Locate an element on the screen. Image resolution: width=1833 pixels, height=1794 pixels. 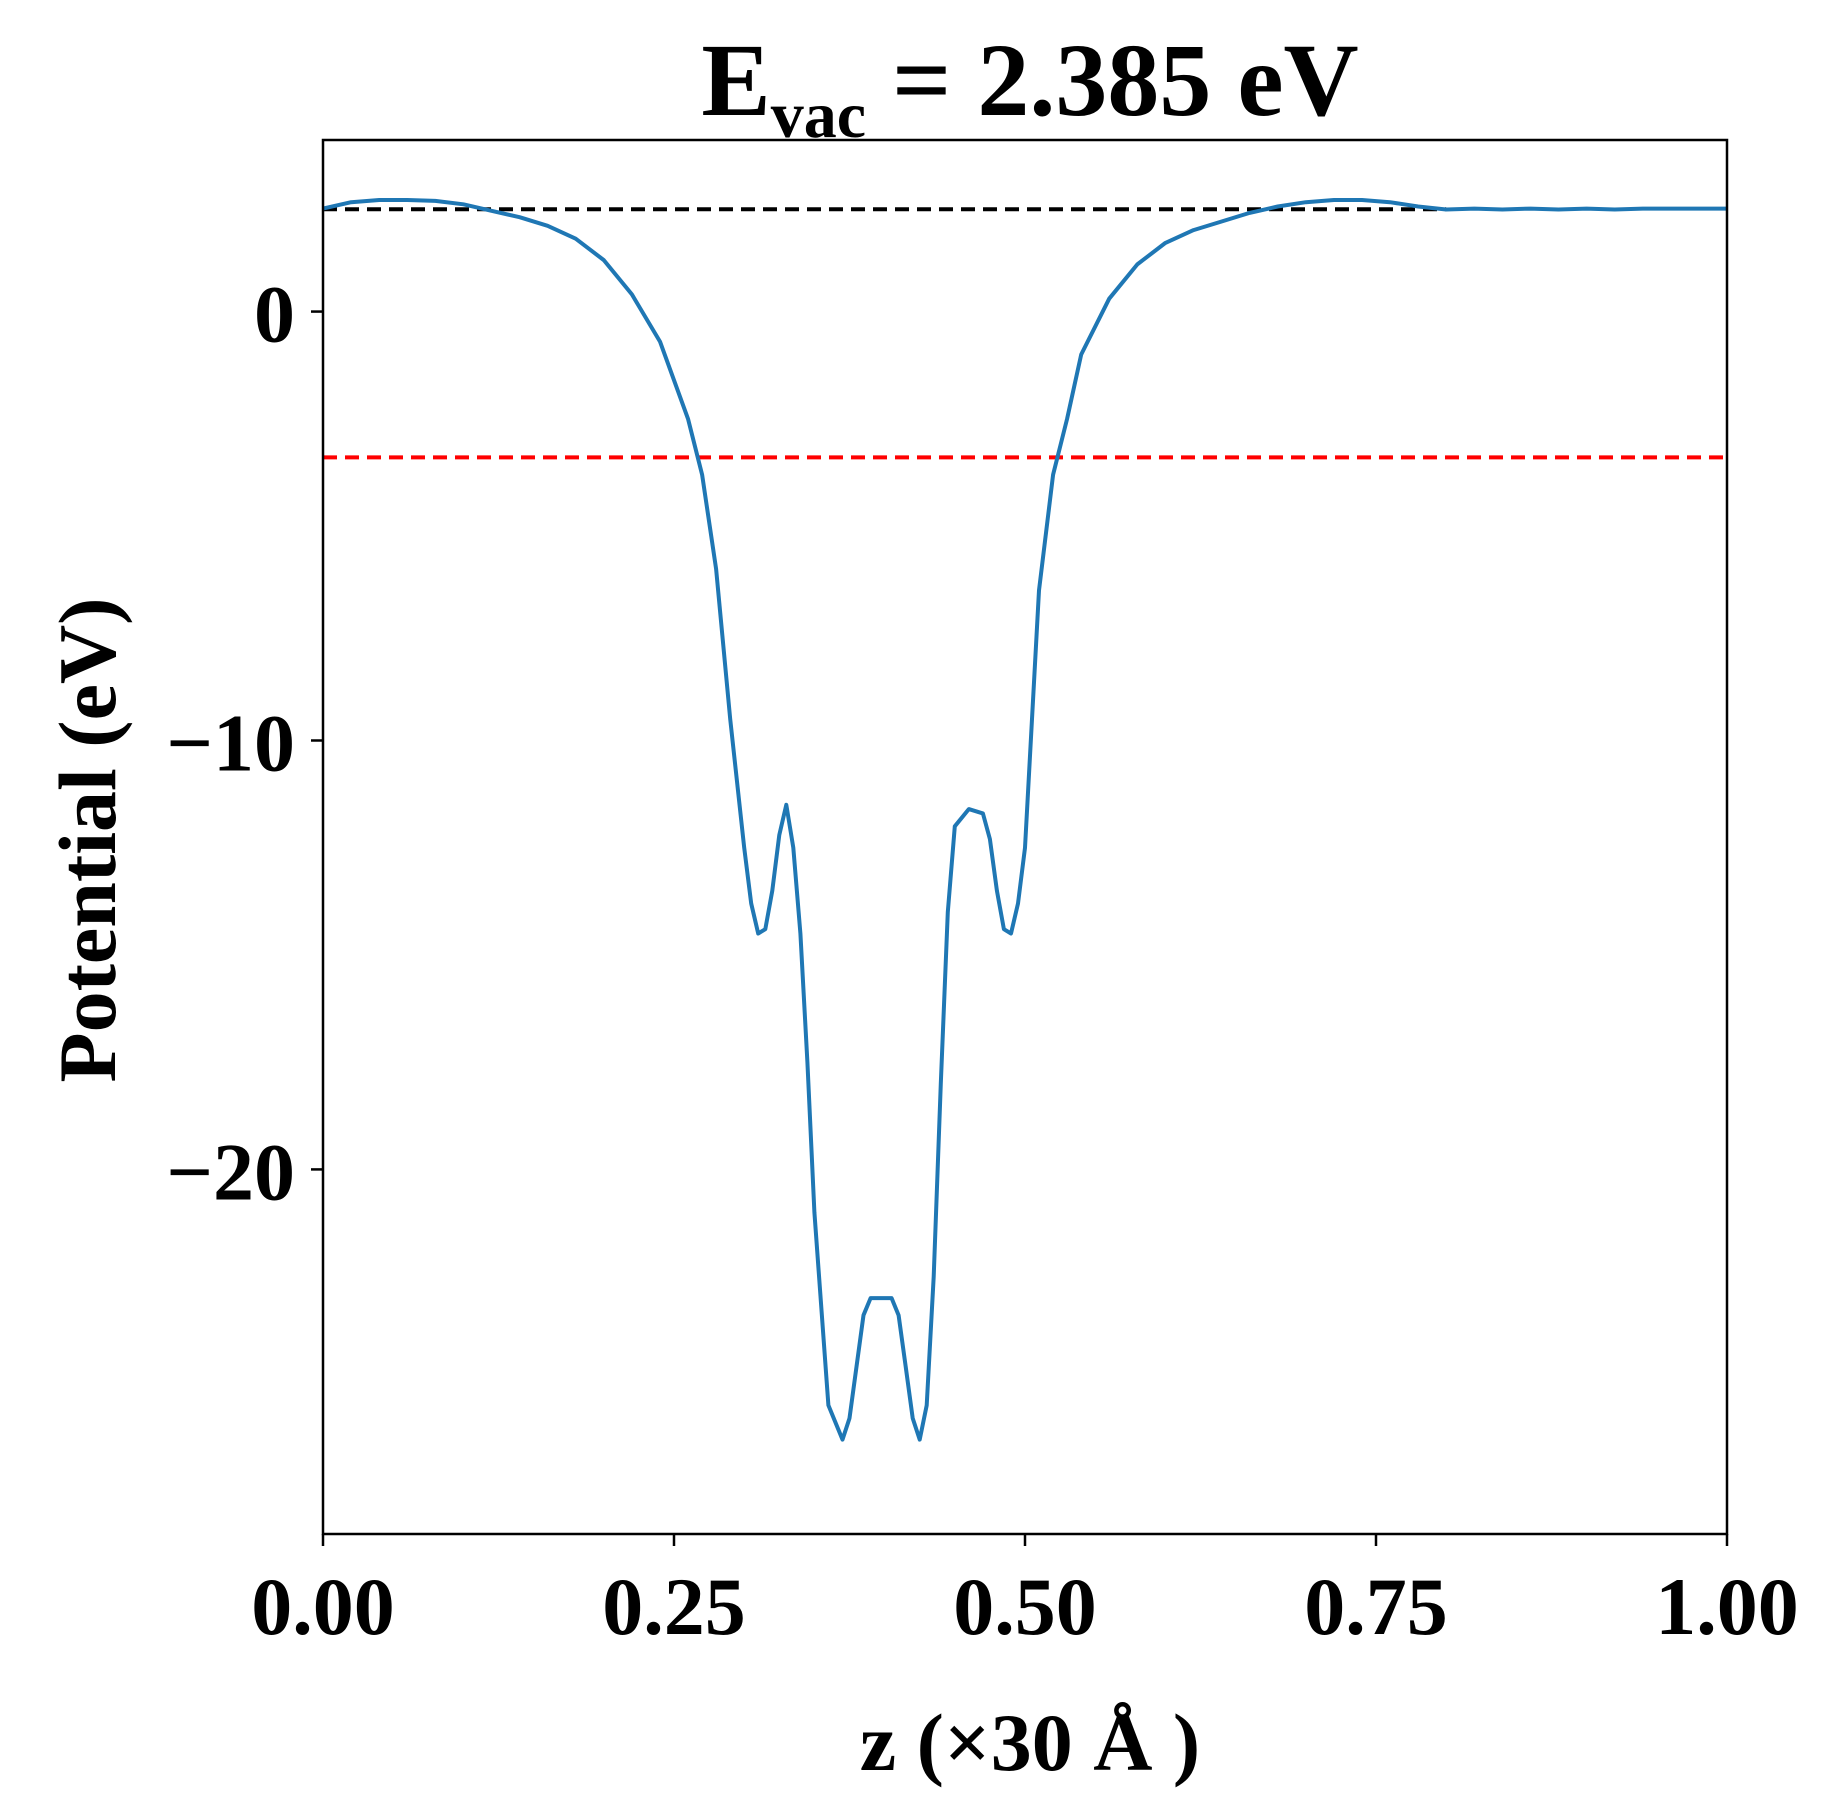
y-axis: 0 −10 −20 is located at coordinates (244, 743).